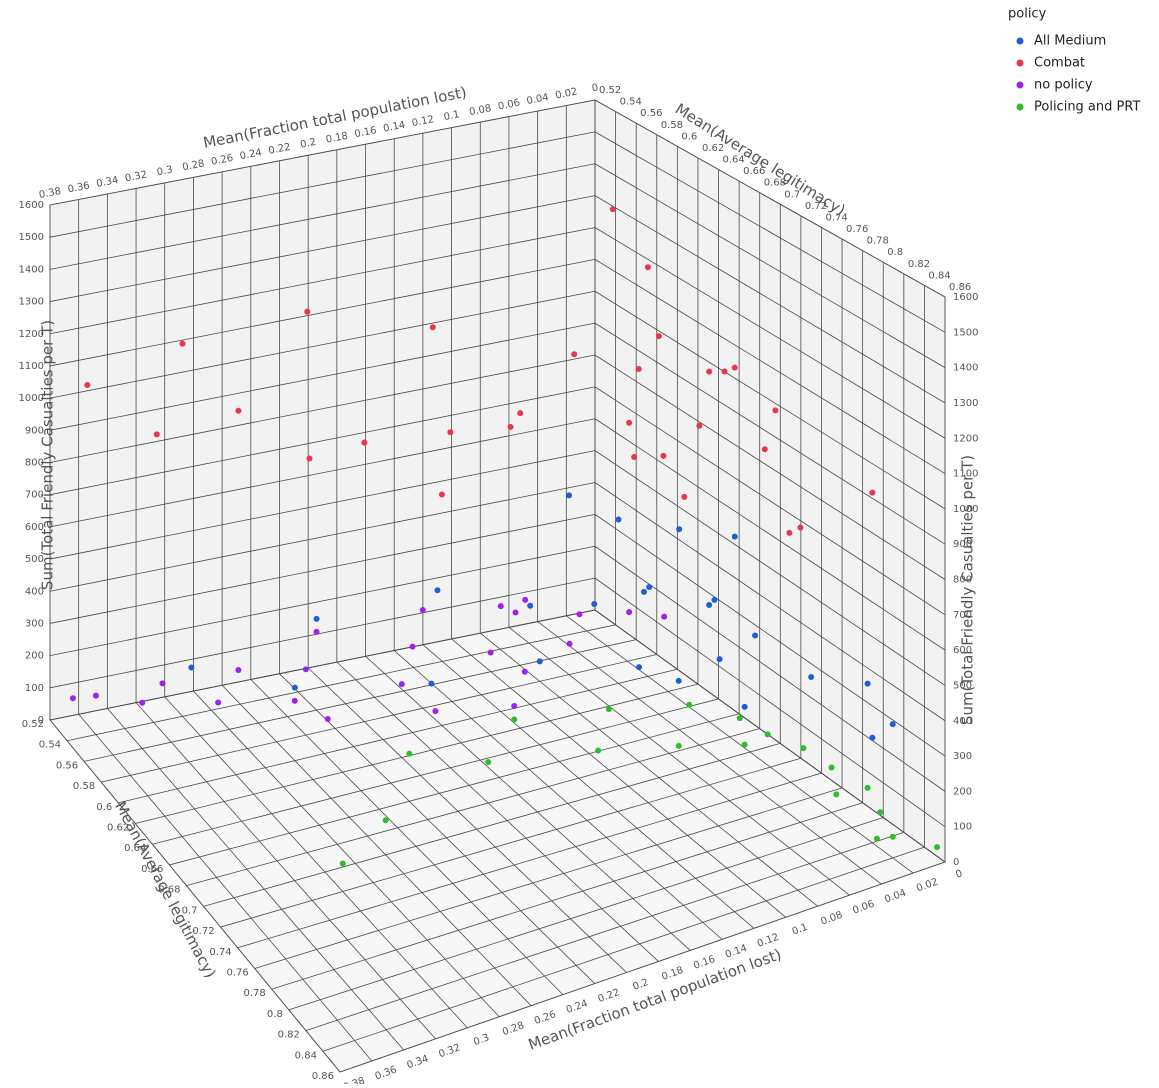 Image resolution: width=1159 pixels, height=1088 pixels. I want to click on y-tick-label: 0.8, so click(275, 1014).